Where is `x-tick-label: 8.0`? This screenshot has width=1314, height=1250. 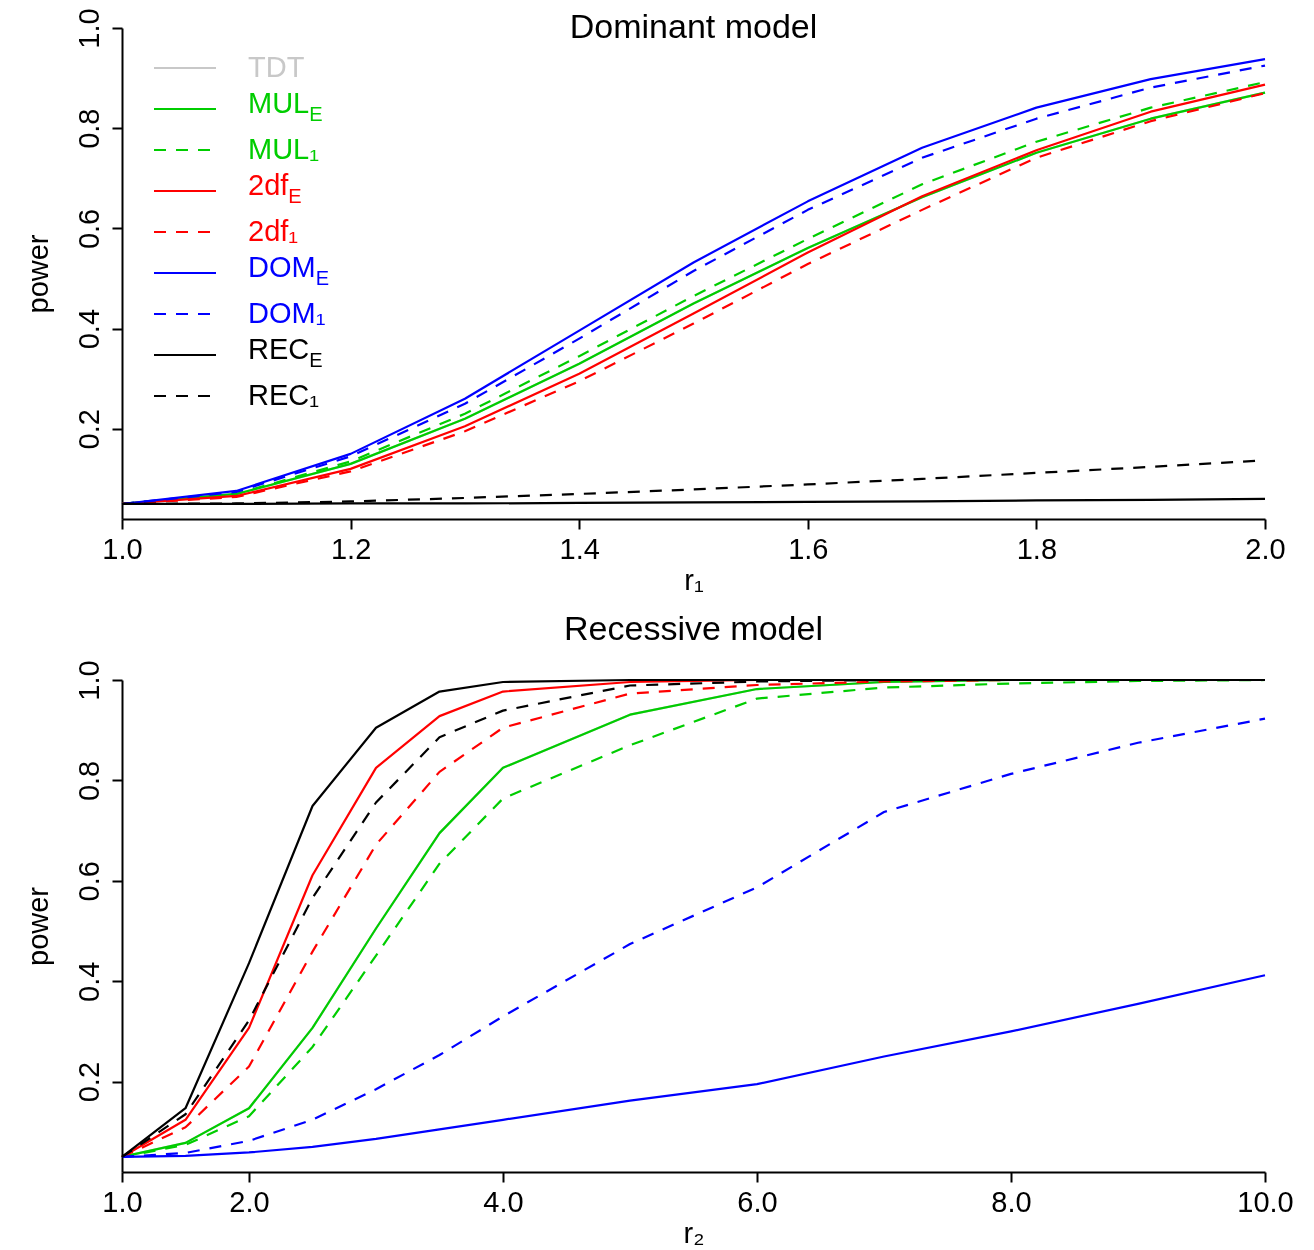 x-tick-label: 8.0 is located at coordinates (1011, 1201).